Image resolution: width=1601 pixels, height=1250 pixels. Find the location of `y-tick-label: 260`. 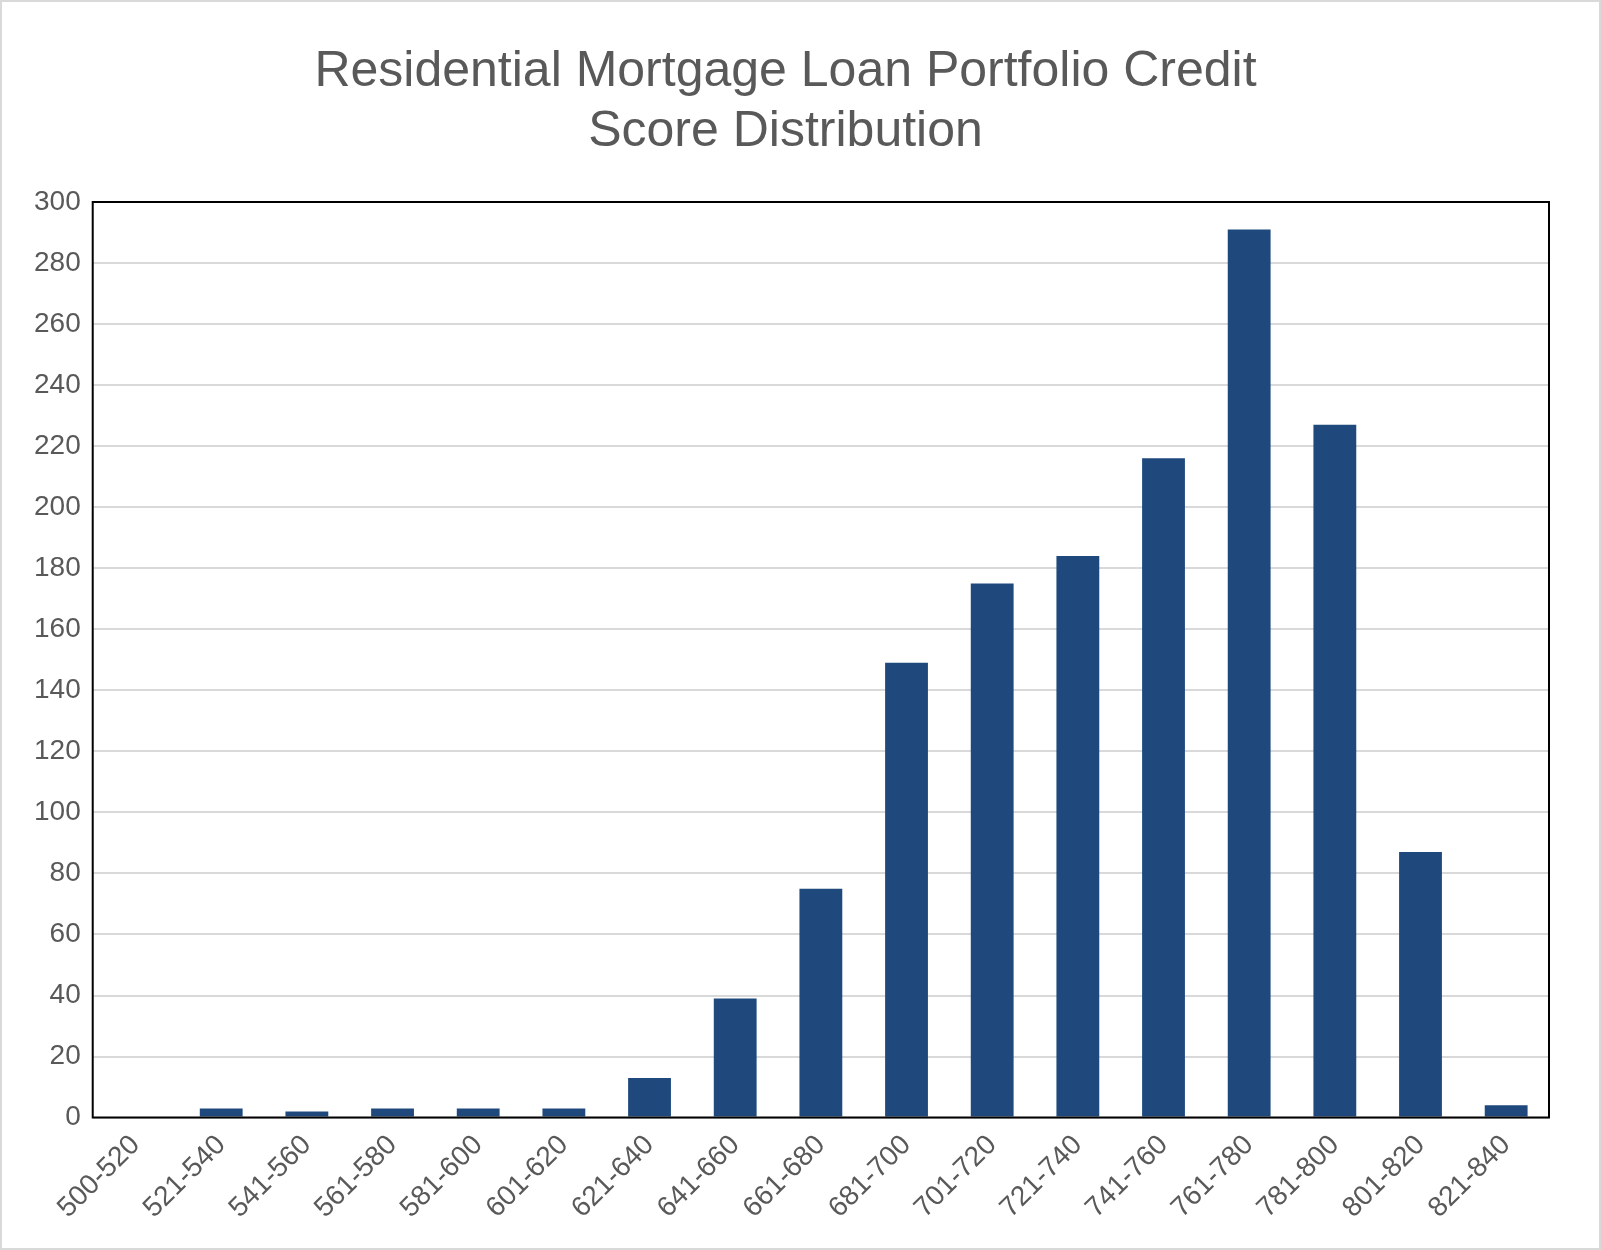

y-tick-label: 260 is located at coordinates (57, 322).